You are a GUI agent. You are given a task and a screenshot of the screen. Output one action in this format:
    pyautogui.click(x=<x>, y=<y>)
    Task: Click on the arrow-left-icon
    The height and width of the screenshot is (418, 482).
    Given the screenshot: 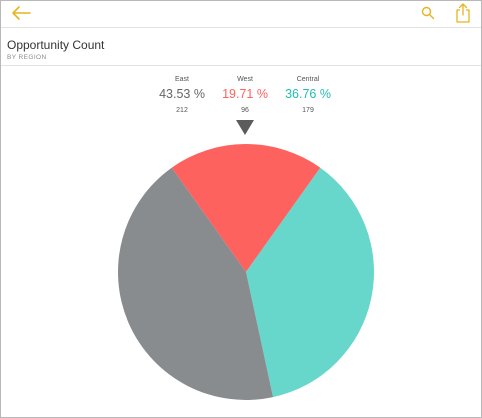 What is the action you would take?
    pyautogui.click(x=21, y=13)
    